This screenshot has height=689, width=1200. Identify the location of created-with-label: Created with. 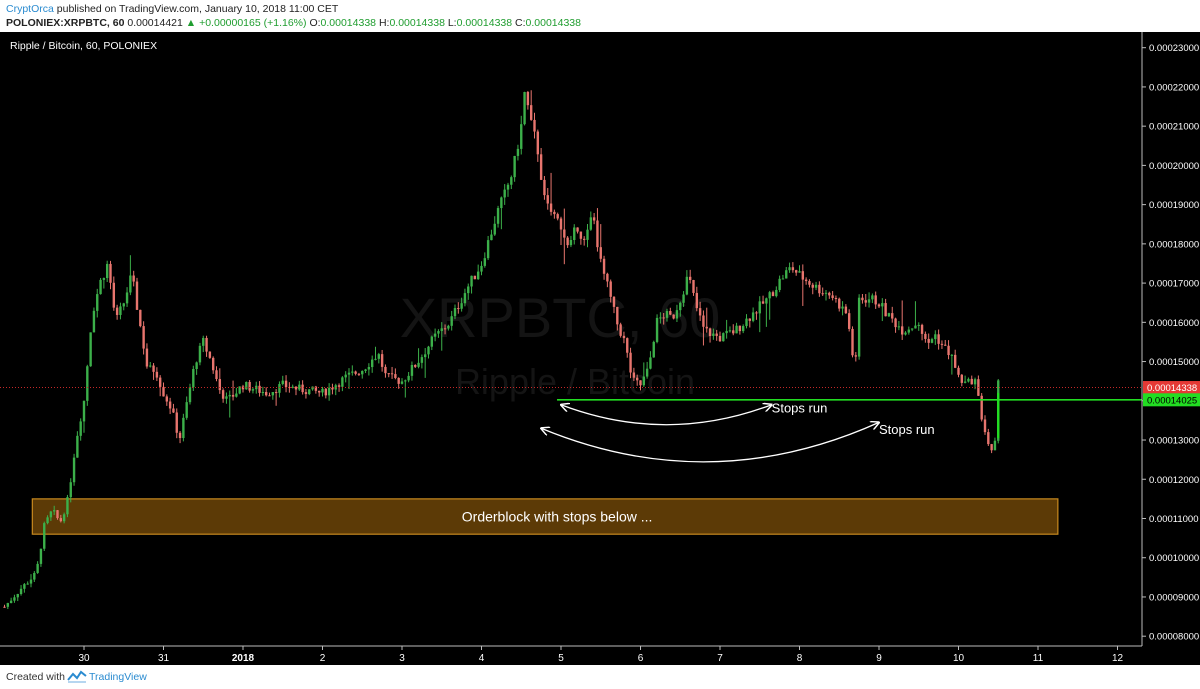
(35, 677).